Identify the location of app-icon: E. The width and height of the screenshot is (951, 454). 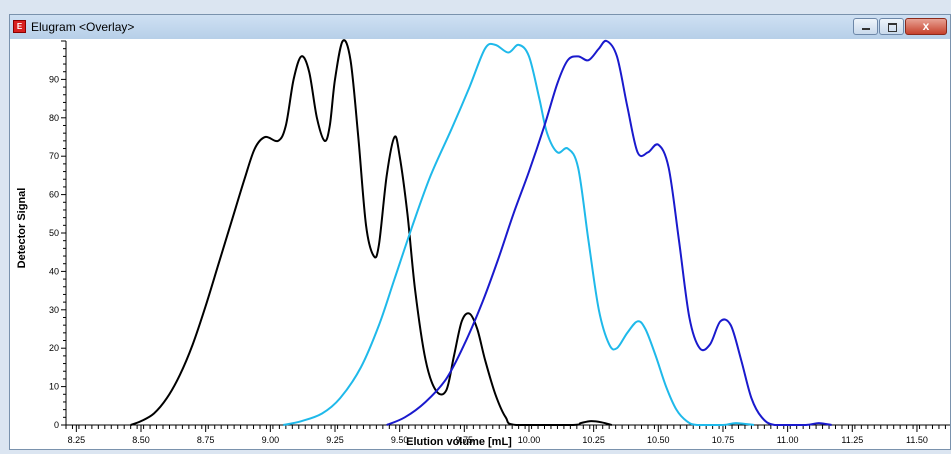
(19, 26).